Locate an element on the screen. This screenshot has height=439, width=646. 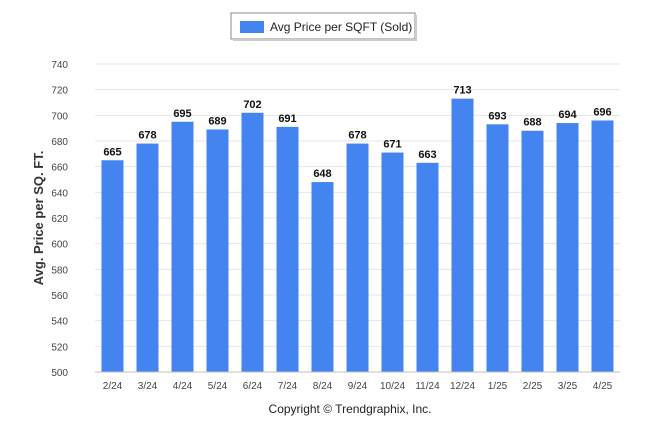
y-tick-label: 680 is located at coordinates (59, 142).